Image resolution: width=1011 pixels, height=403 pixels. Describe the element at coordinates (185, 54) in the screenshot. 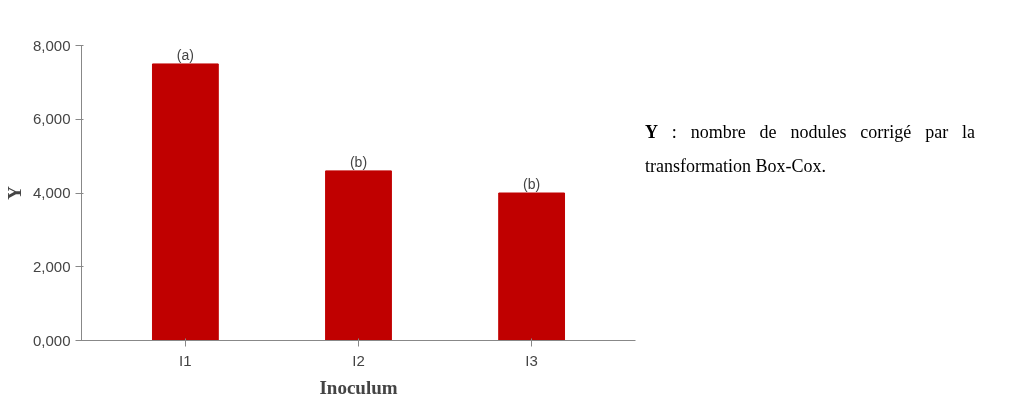

I see `annotation: (a)` at that location.